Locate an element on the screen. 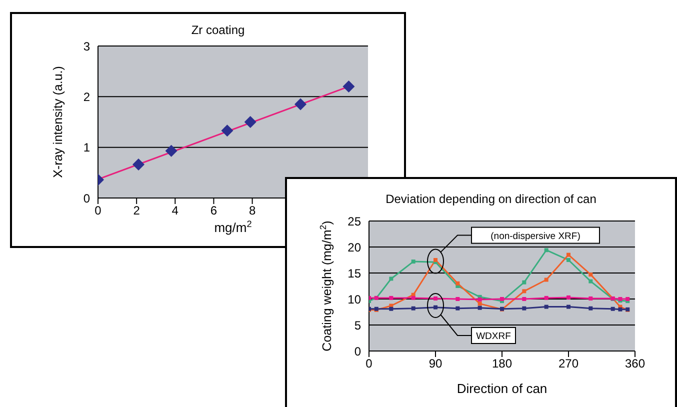  chart-title: Zr coating is located at coordinates (218, 30).